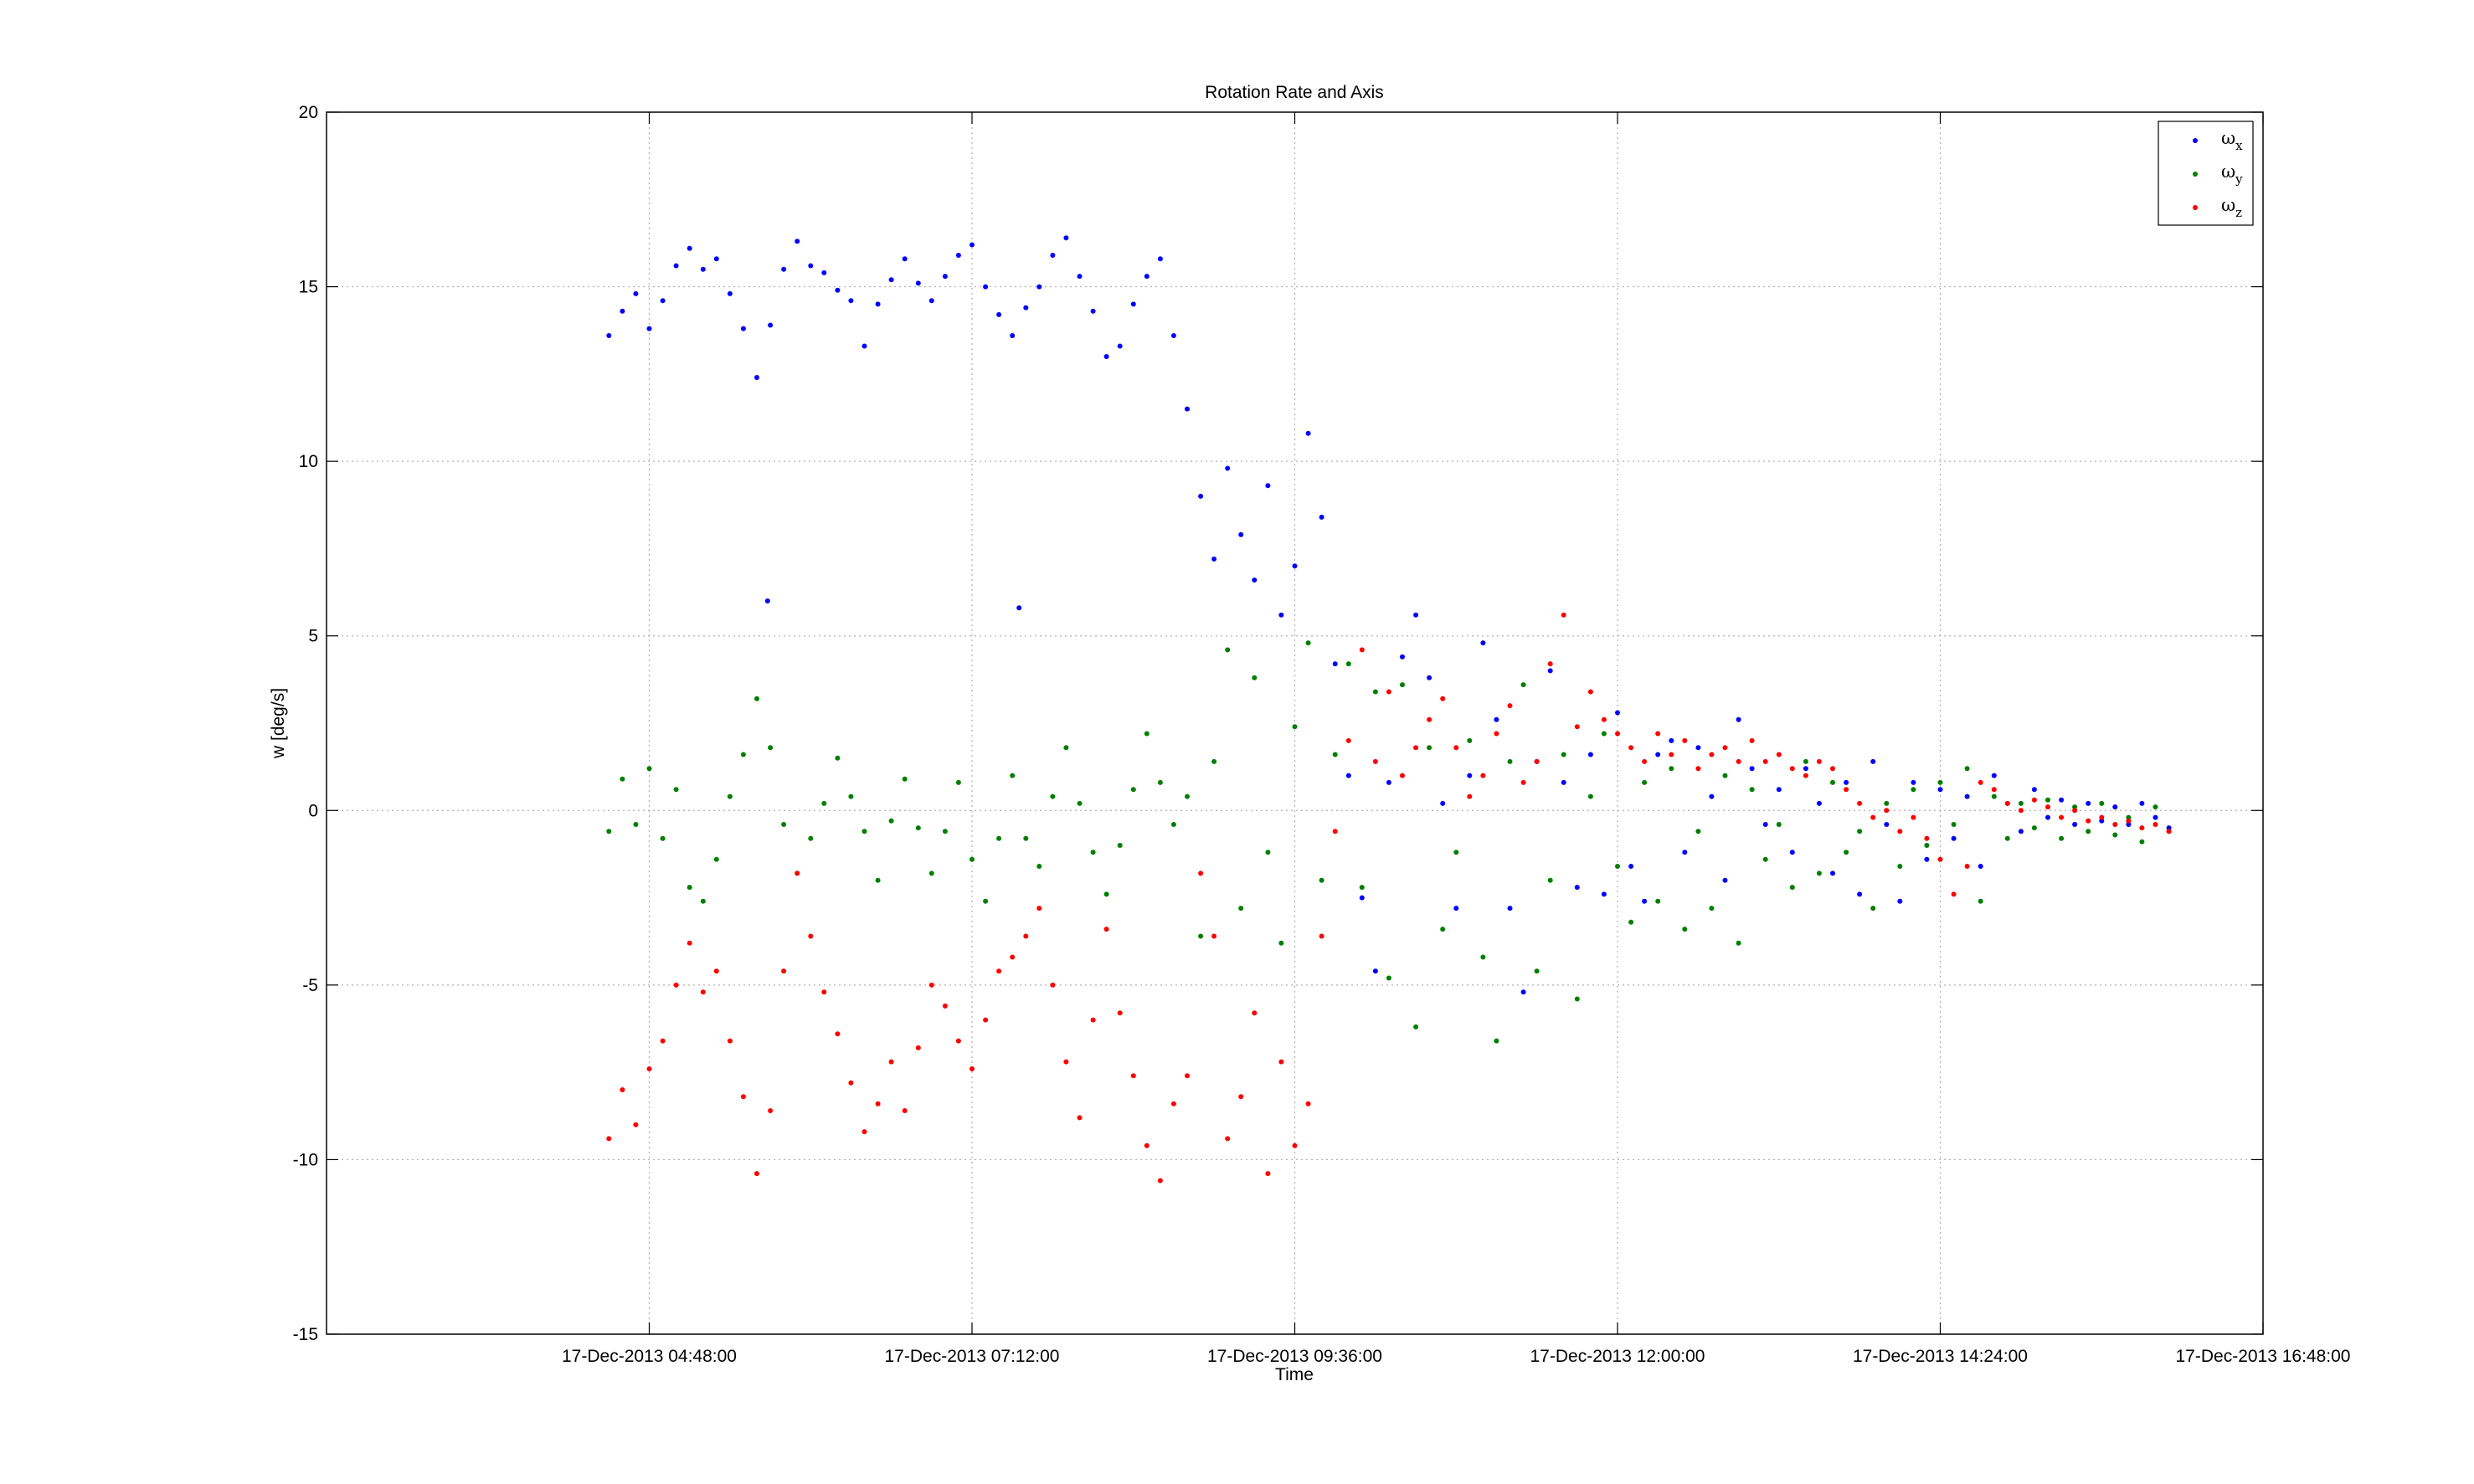 This screenshot has width=2474, height=1484. Describe the element at coordinates (1941, 1357) in the screenshot. I see `x-tick-label: 17-Dec-2013 14:24:00` at that location.